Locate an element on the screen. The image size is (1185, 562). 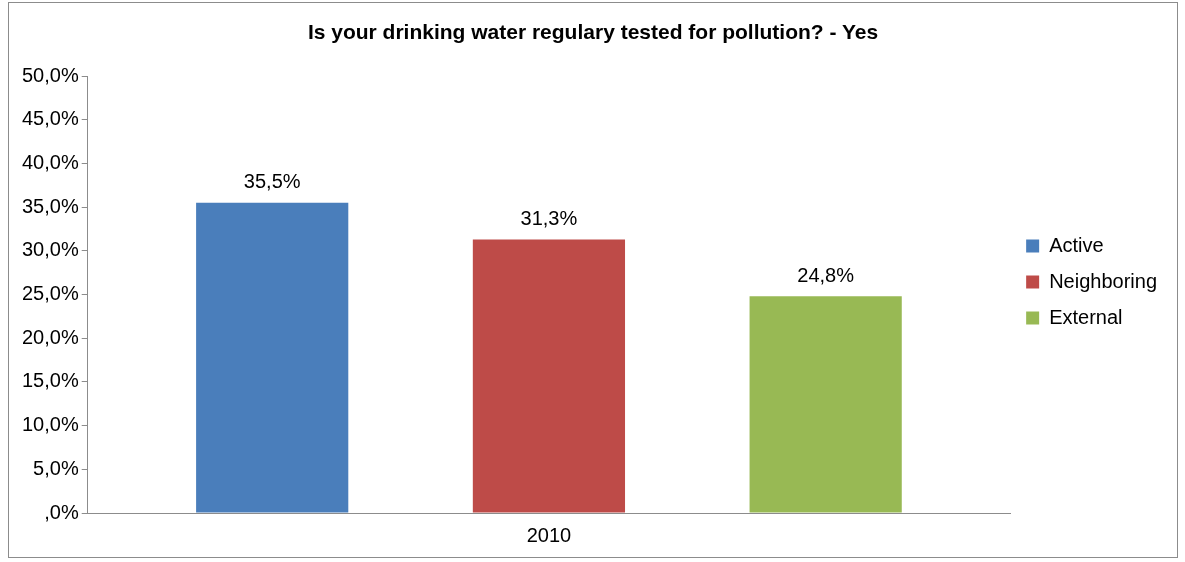
y-tick-label: ,0% is located at coordinates (61, 511).